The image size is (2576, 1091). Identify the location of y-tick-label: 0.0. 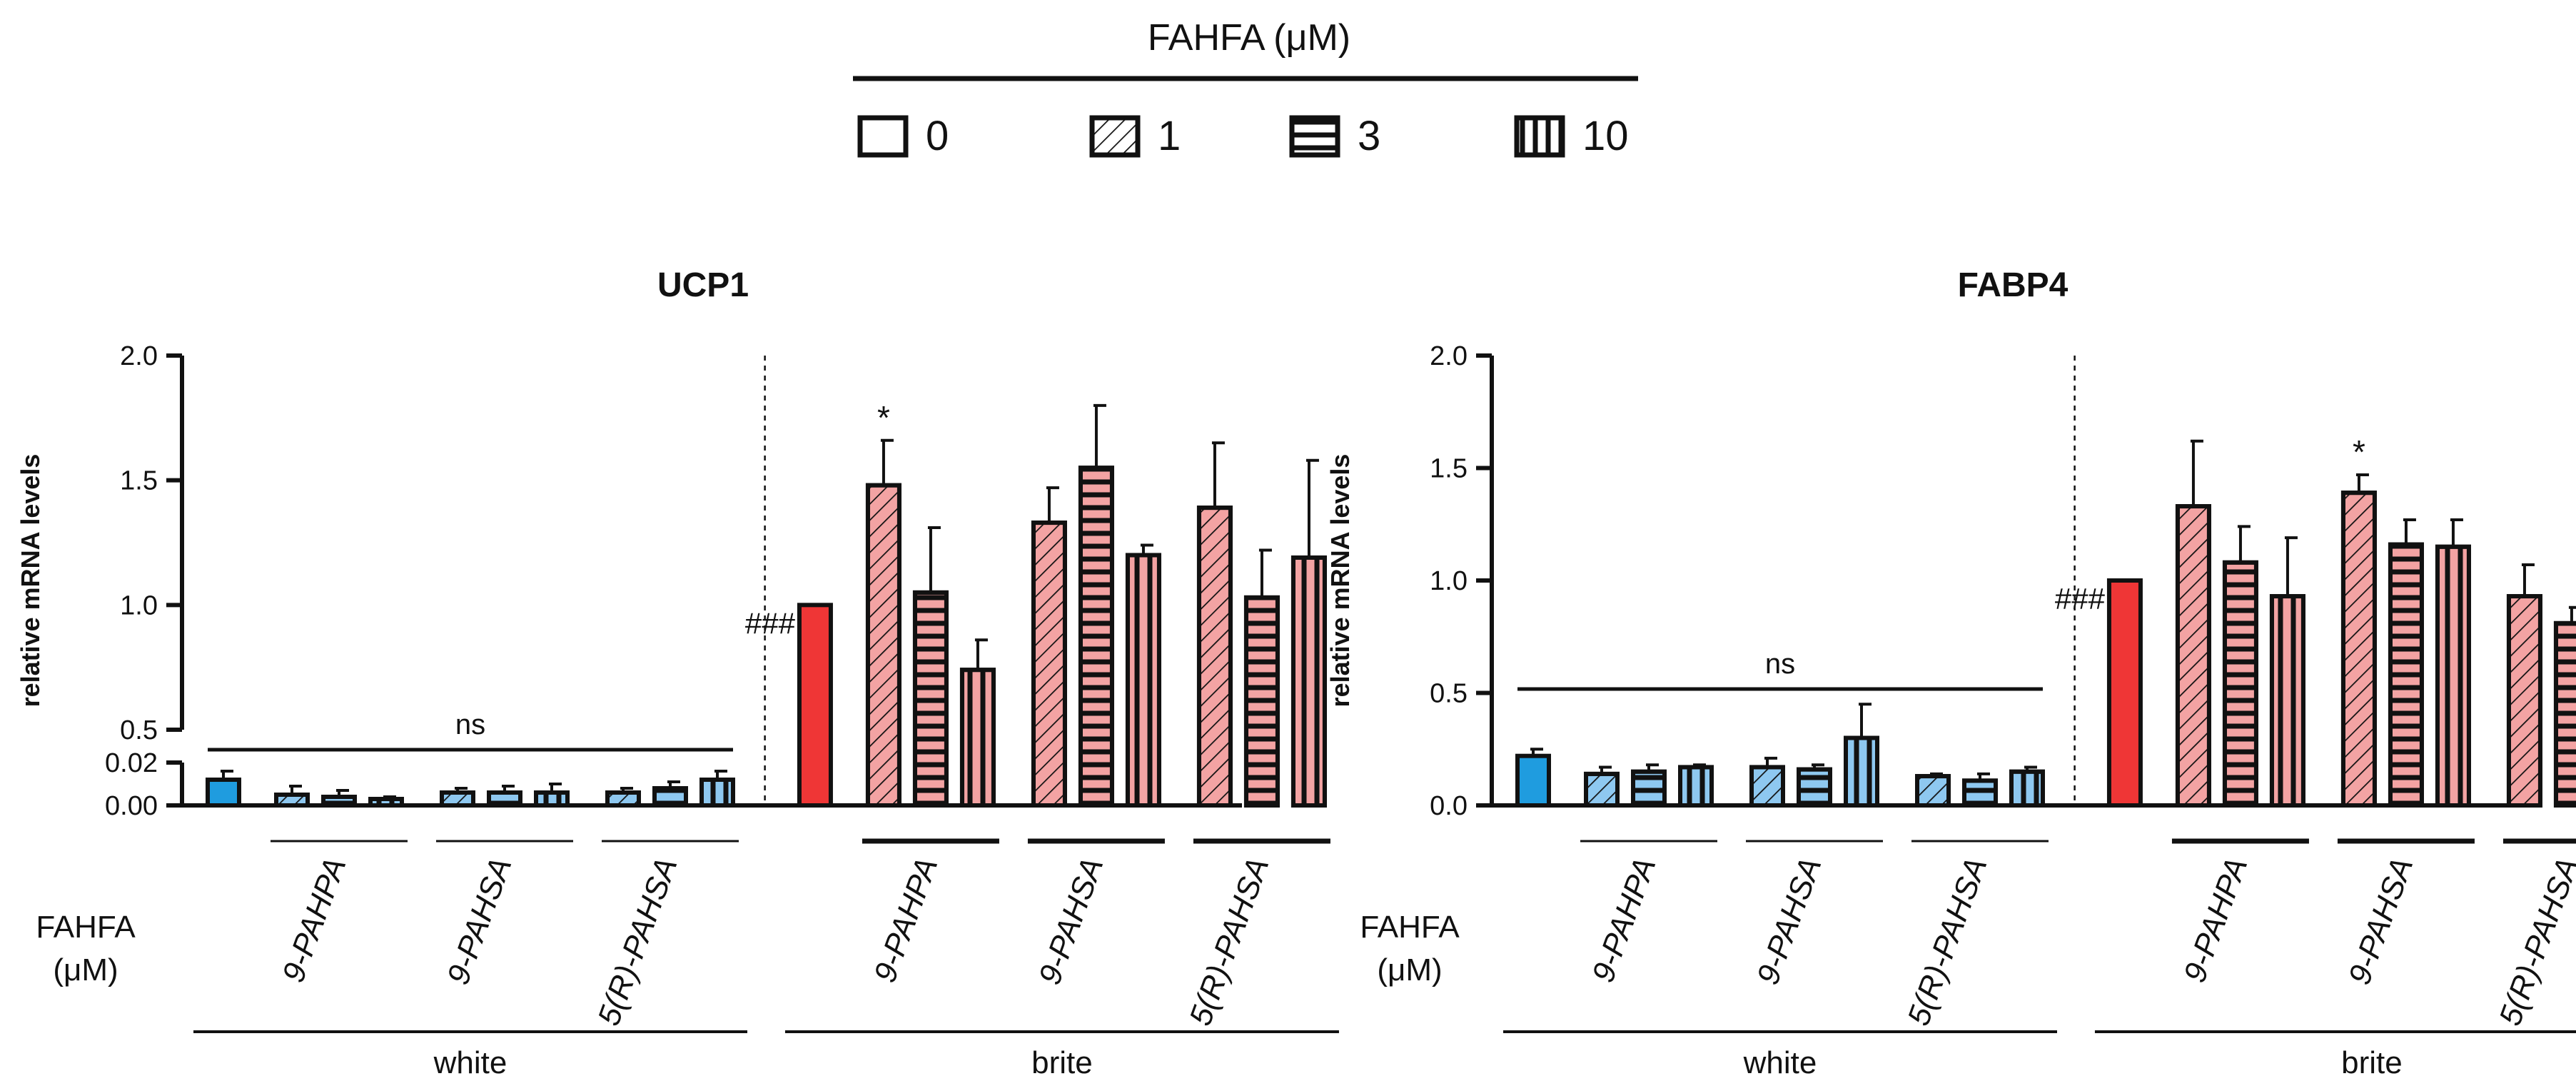
(1449, 806).